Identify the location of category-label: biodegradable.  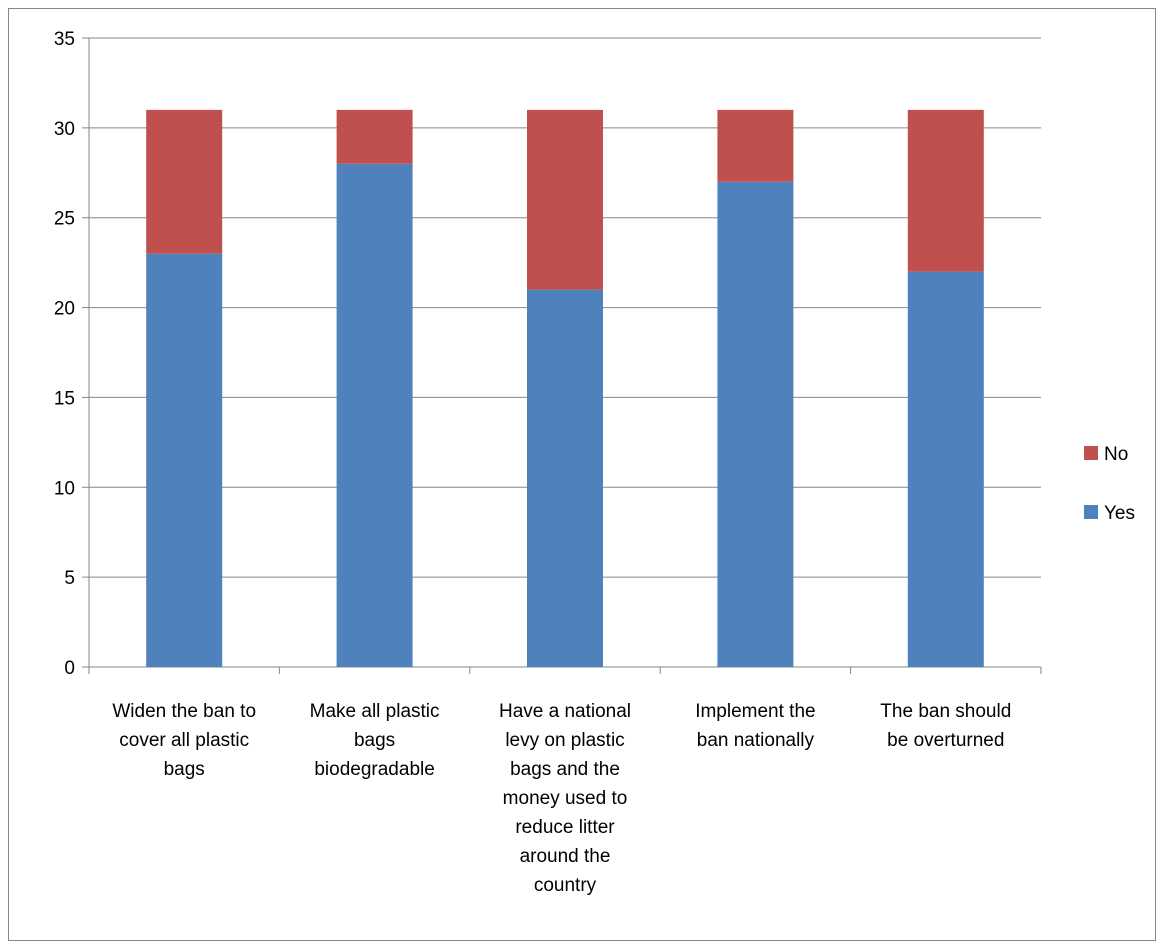
(374, 769).